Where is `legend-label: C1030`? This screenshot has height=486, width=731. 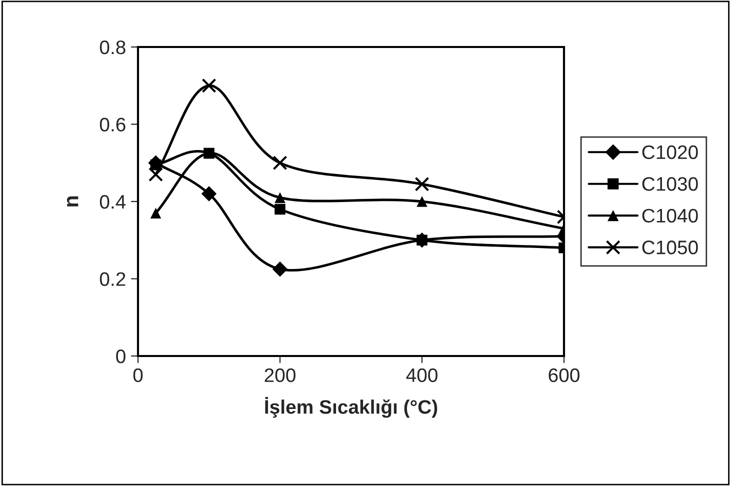
legend-label: C1030 is located at coordinates (670, 184).